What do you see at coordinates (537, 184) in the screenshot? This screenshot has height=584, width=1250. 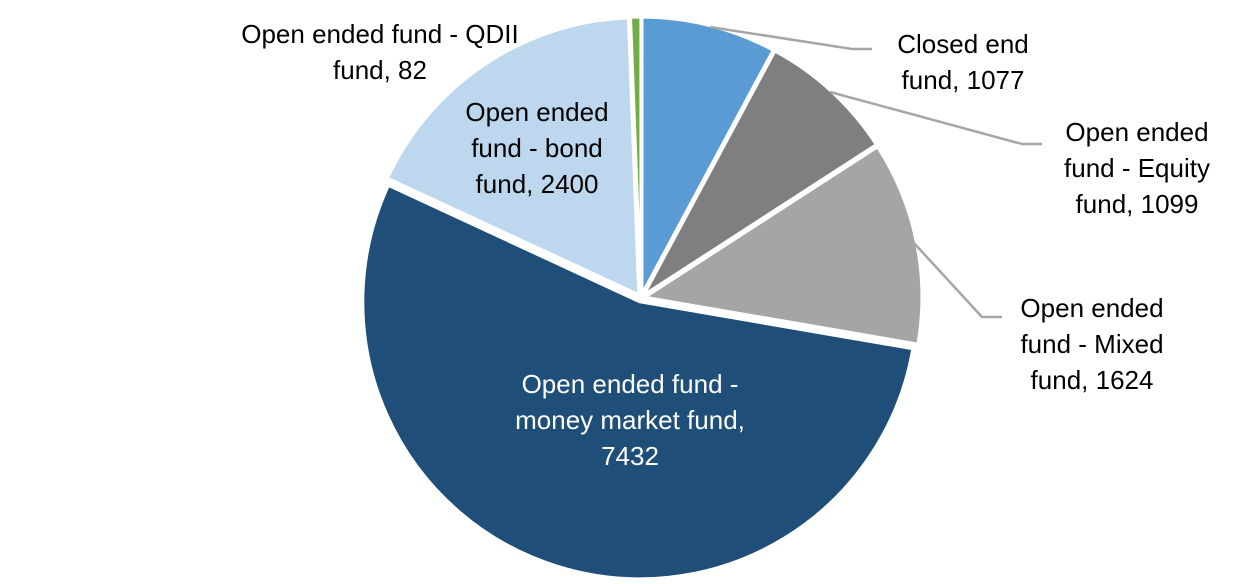 I see `slice-label-line: fund, 2400` at bounding box center [537, 184].